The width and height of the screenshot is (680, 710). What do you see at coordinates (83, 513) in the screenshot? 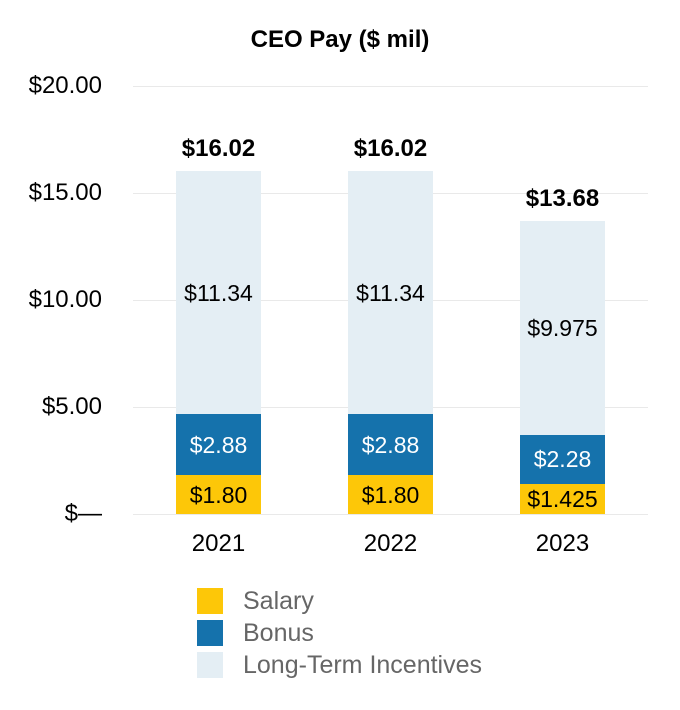
I see `y-axis-tick-label: $—` at bounding box center [83, 513].